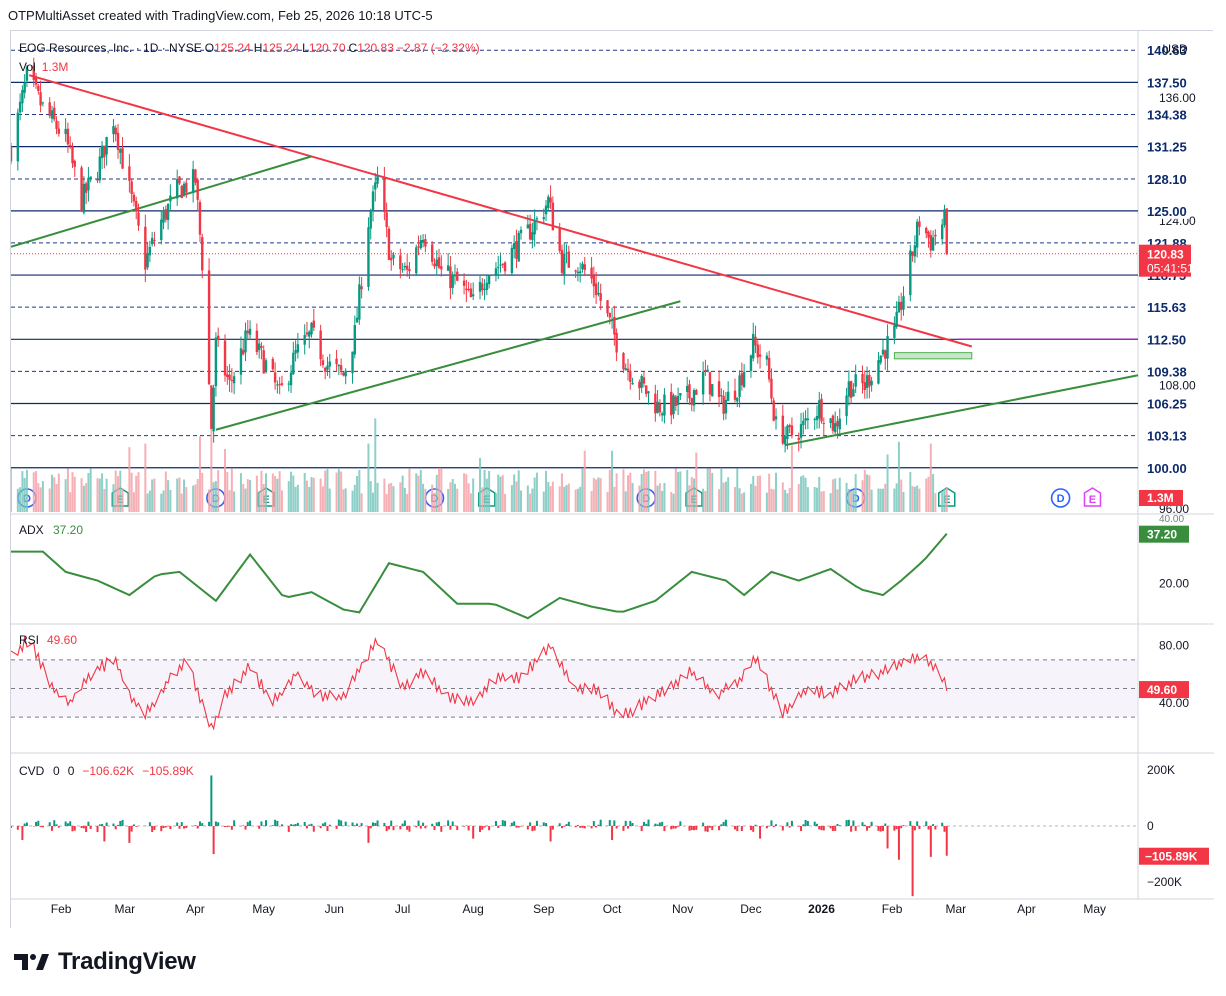 Image resolution: width=1226 pixels, height=996 pixels. What do you see at coordinates (209, 48) in the screenshot?
I see `legend-o-label: O` at bounding box center [209, 48].